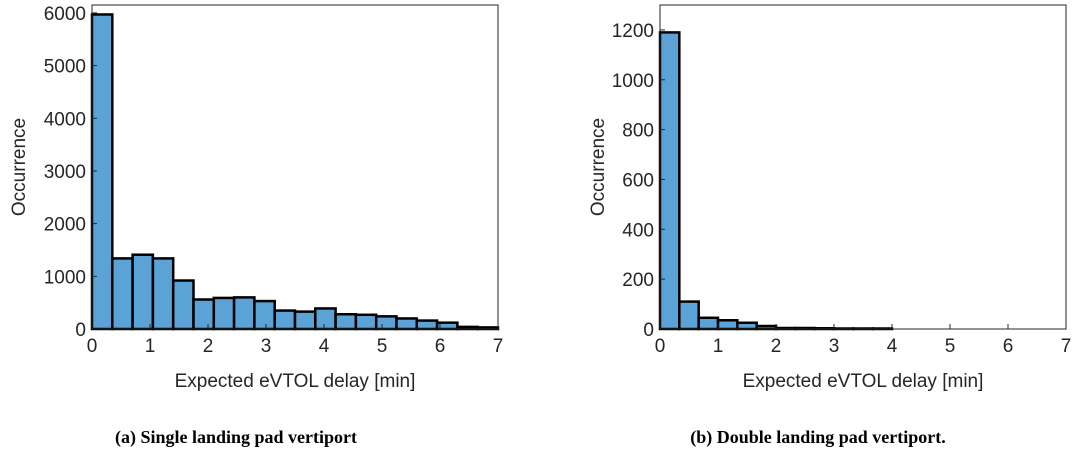 The image size is (1078, 459). What do you see at coordinates (236, 437) in the screenshot?
I see `caption: (a) Single landing pad vertiport` at bounding box center [236, 437].